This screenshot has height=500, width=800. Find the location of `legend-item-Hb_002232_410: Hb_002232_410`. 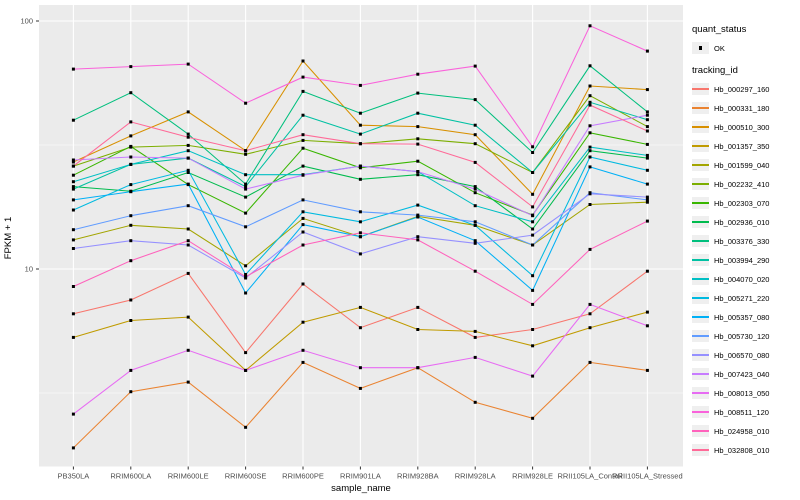

legend-item-Hb_002232_410: Hb_002232_410 is located at coordinates (745, 184).